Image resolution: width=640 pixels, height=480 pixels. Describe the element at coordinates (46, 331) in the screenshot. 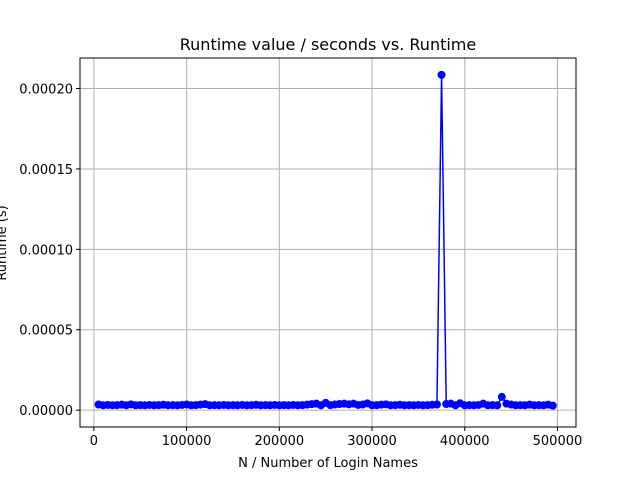

I see `y-tick-label: 0.00005` at that location.